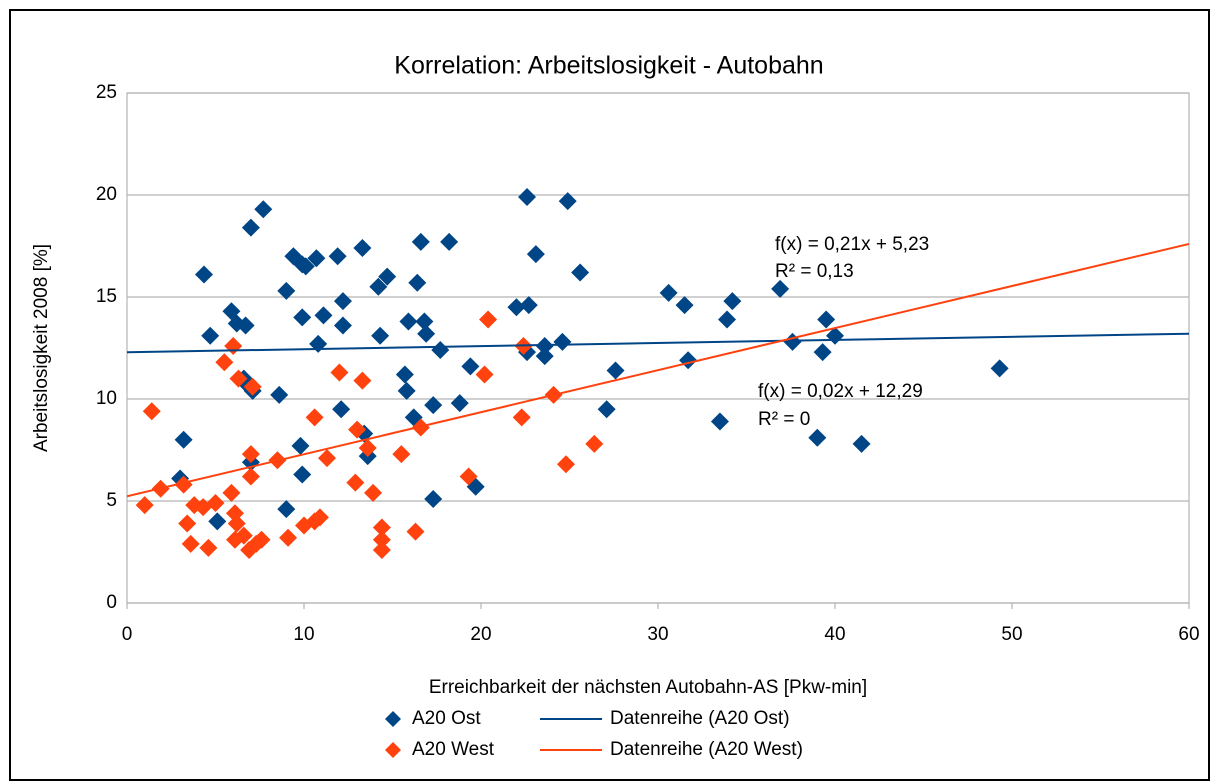 The width and height of the screenshot is (1219, 784). Describe the element at coordinates (784, 419) in the screenshot. I see `annotation: R² = 0` at that location.